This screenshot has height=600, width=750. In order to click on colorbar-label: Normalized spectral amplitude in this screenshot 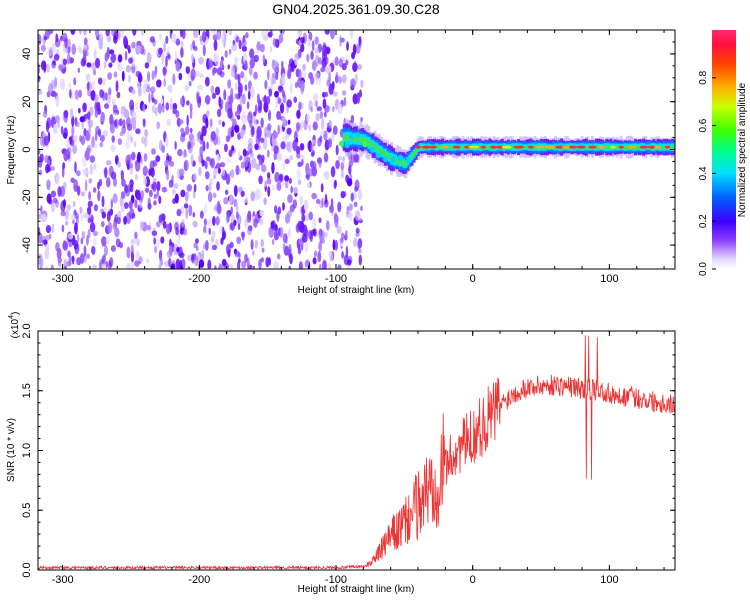, I will do `click(742, 149)`.